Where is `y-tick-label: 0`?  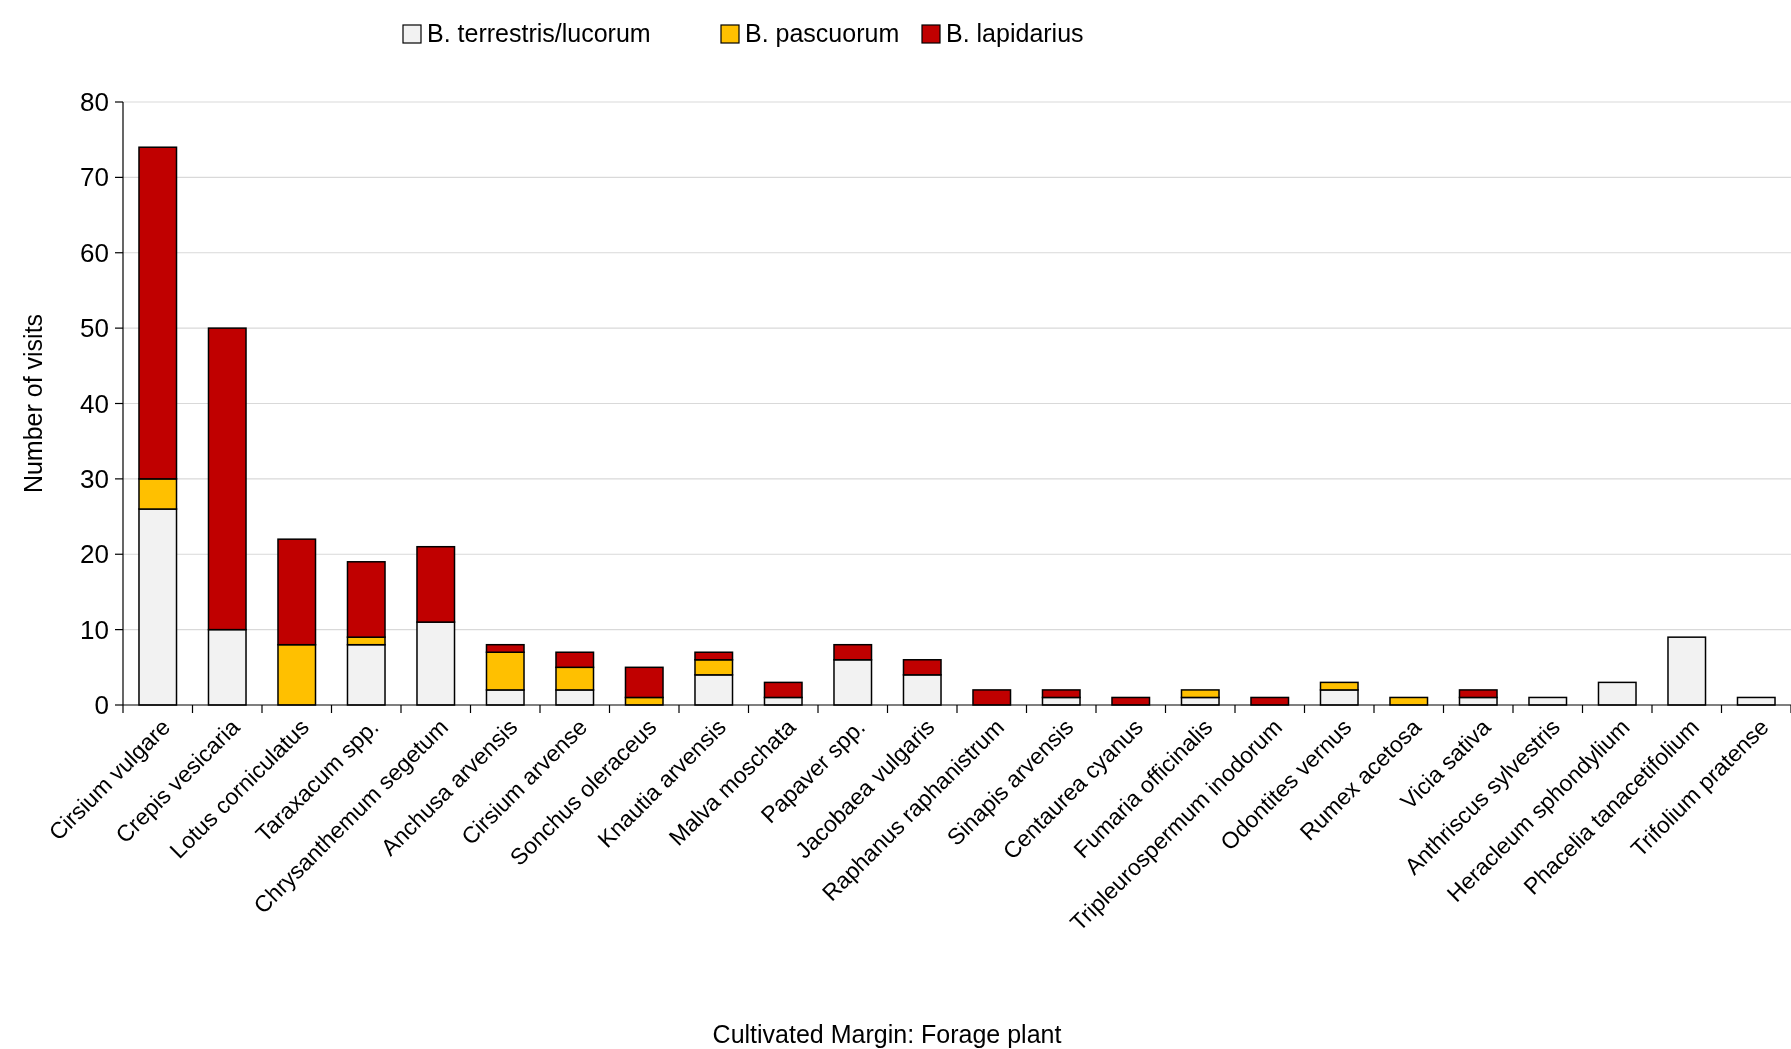
y-tick-label: 0 is located at coordinates (101, 705).